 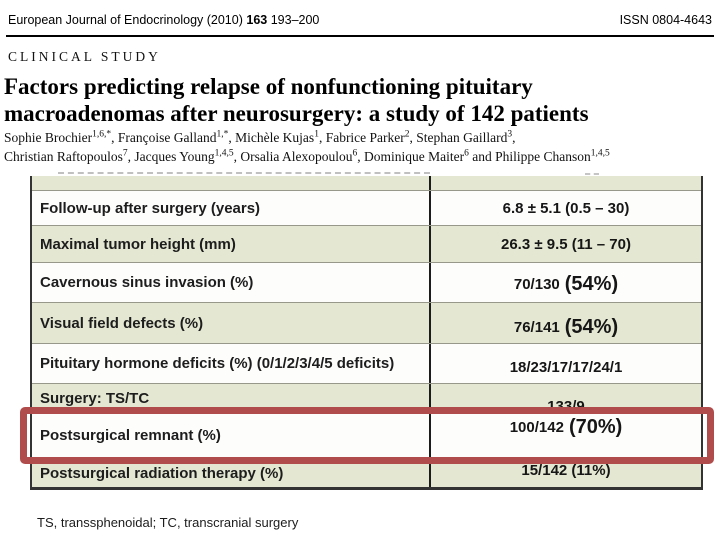 What do you see at coordinates (566, 470) in the screenshot?
I see `row-value: 15/142 (11%)` at bounding box center [566, 470].